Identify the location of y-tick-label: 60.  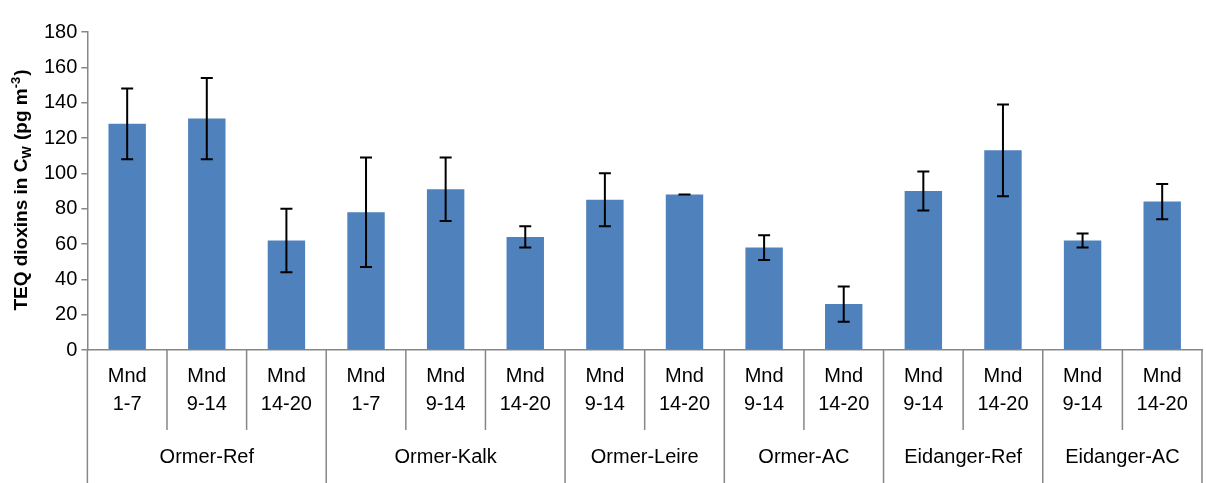
(66, 242).